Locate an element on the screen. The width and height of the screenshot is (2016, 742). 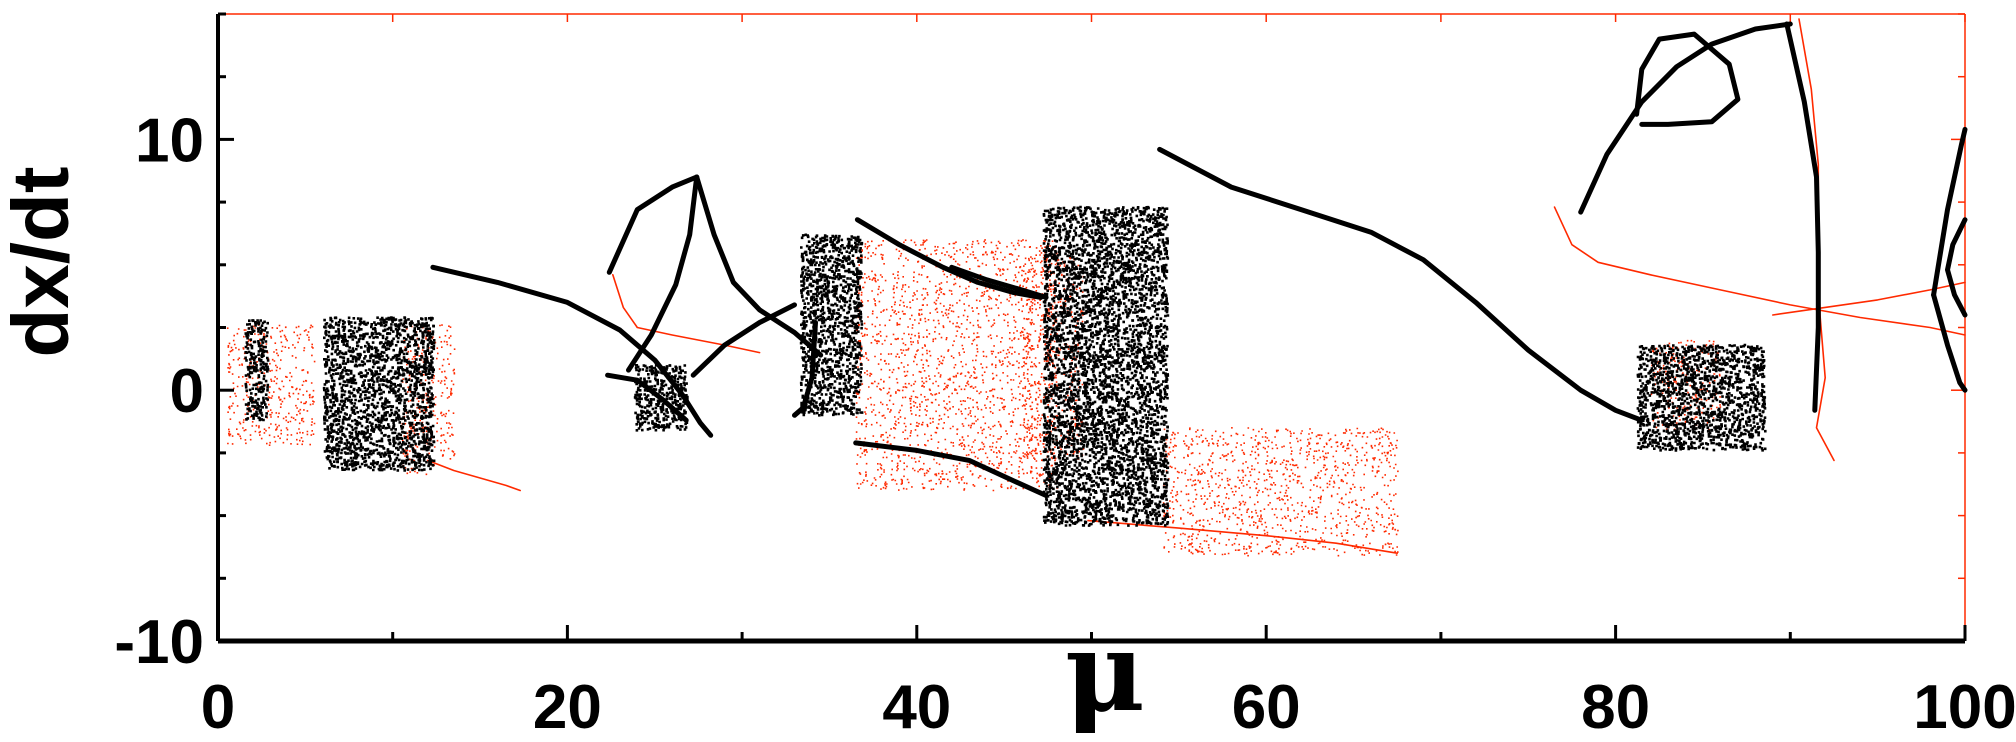
x-tick-label: 40 is located at coordinates (916, 707).